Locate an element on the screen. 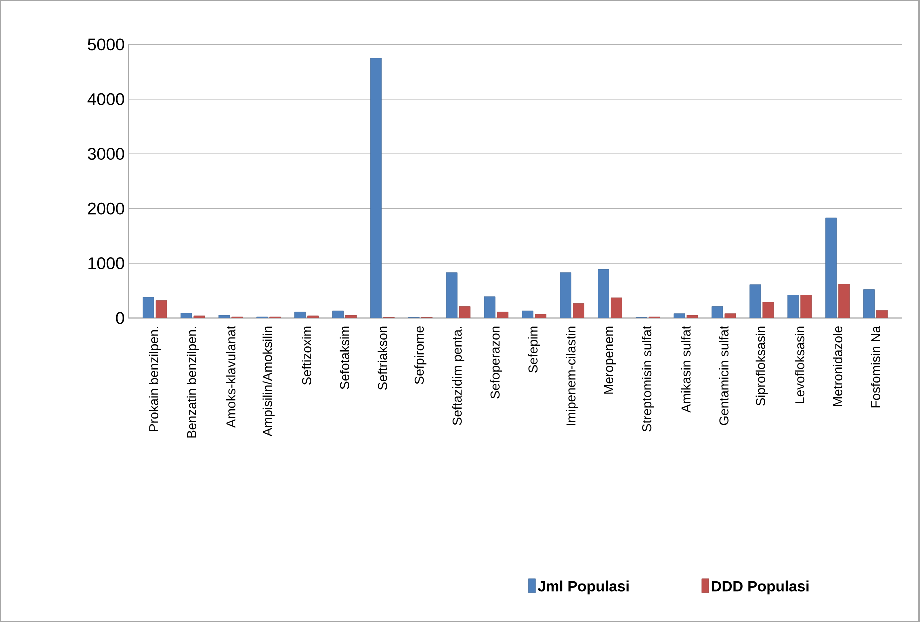 The height and width of the screenshot is (622, 920). x-tick-label: Ampisilin/Amoksilin is located at coordinates (268, 381).